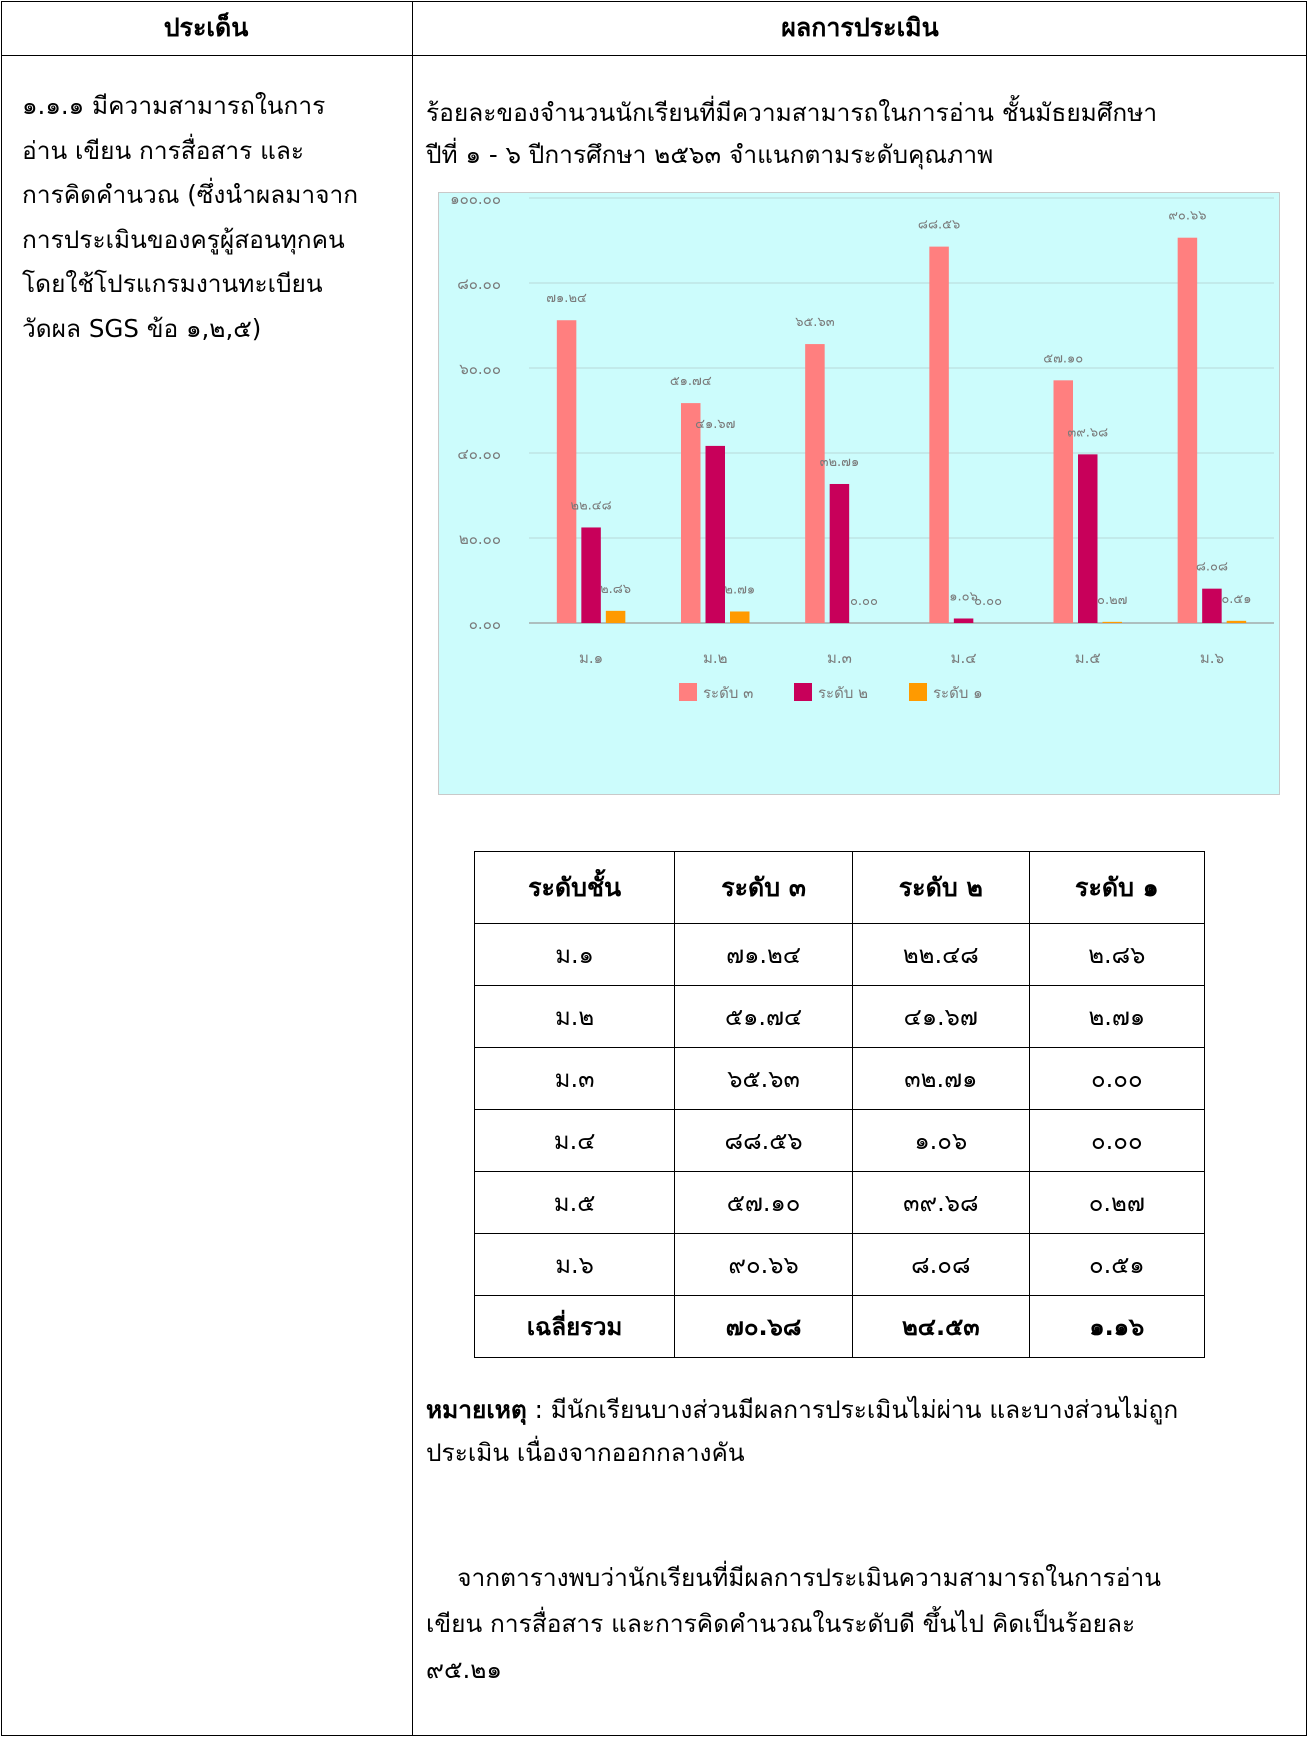 This screenshot has width=1311, height=1739. I want to click on table-total-row: เฉลี่ยรวม ๗๐.๖๘ ๒๔.๕๓ ๑.๑๖, so click(839, 1326).